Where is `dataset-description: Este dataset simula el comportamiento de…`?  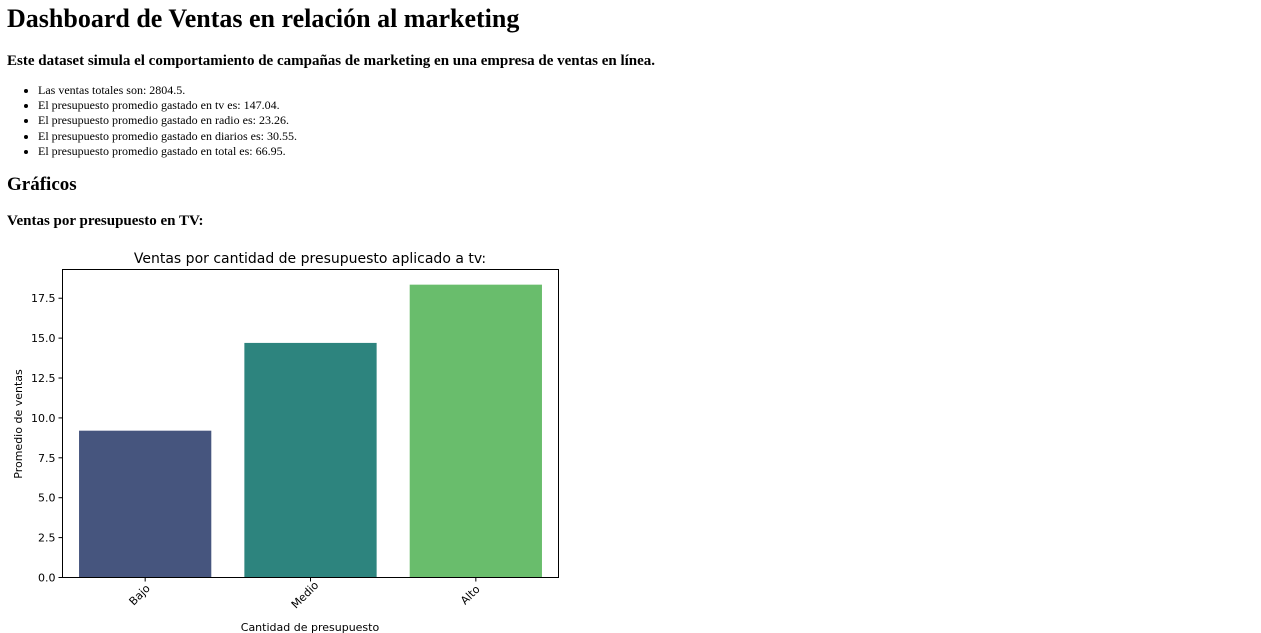 dataset-description: Este dataset simula el comportamiento de… is located at coordinates (331, 61).